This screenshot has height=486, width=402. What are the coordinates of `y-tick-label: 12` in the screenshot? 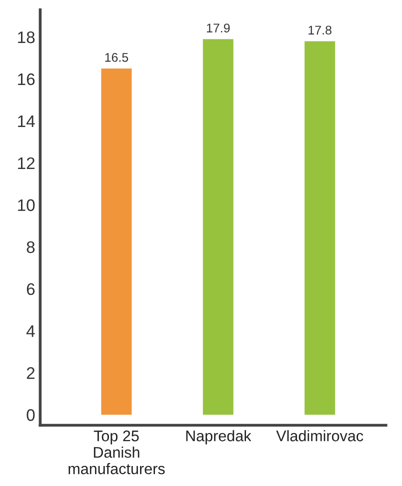 It's located at (26, 163).